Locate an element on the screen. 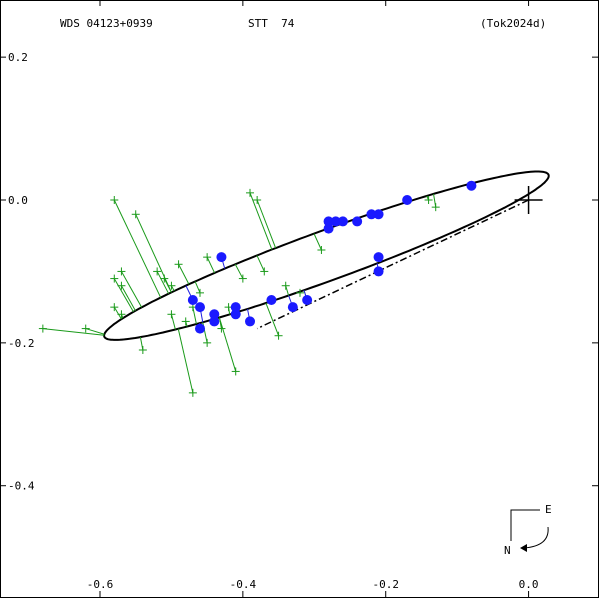 This screenshot has width=600, height=600. speckle-measures is located at coordinates (332, 257).